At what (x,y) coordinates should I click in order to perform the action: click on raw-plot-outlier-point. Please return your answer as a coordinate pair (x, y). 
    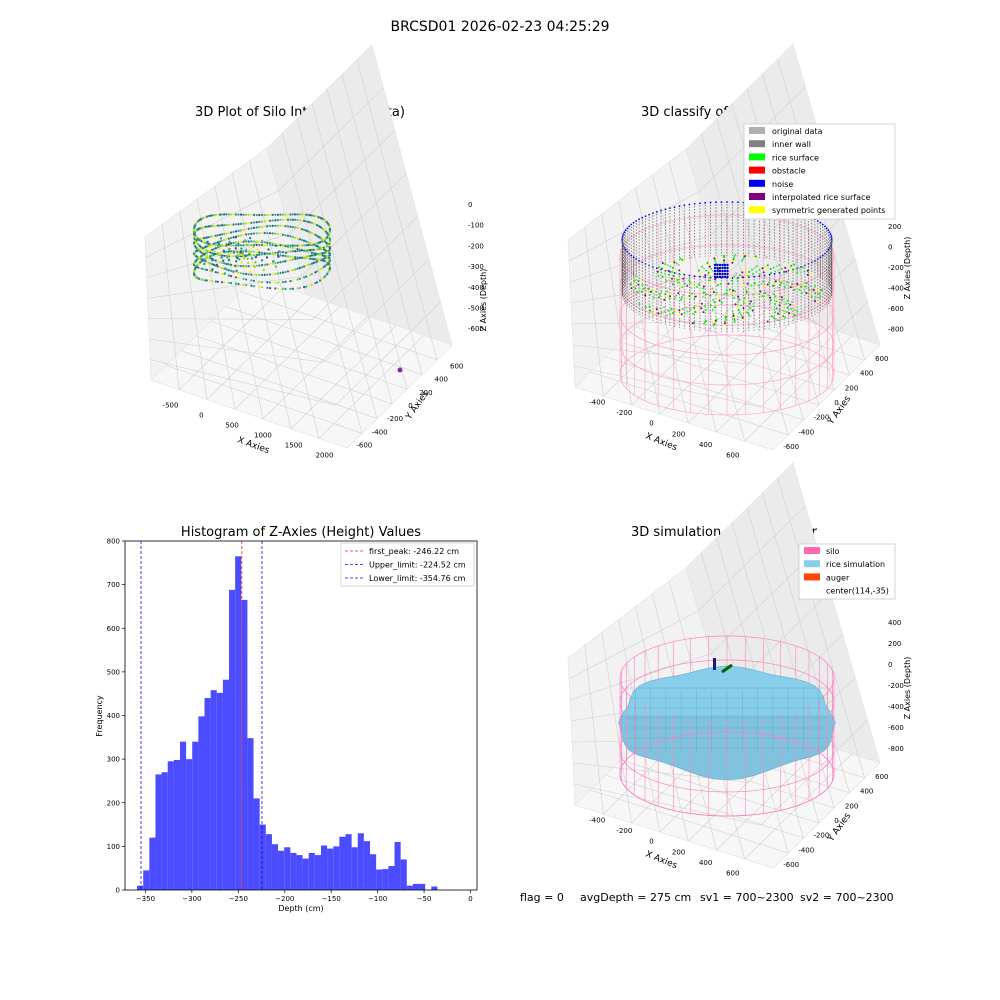
    Looking at the image, I should click on (400, 370).